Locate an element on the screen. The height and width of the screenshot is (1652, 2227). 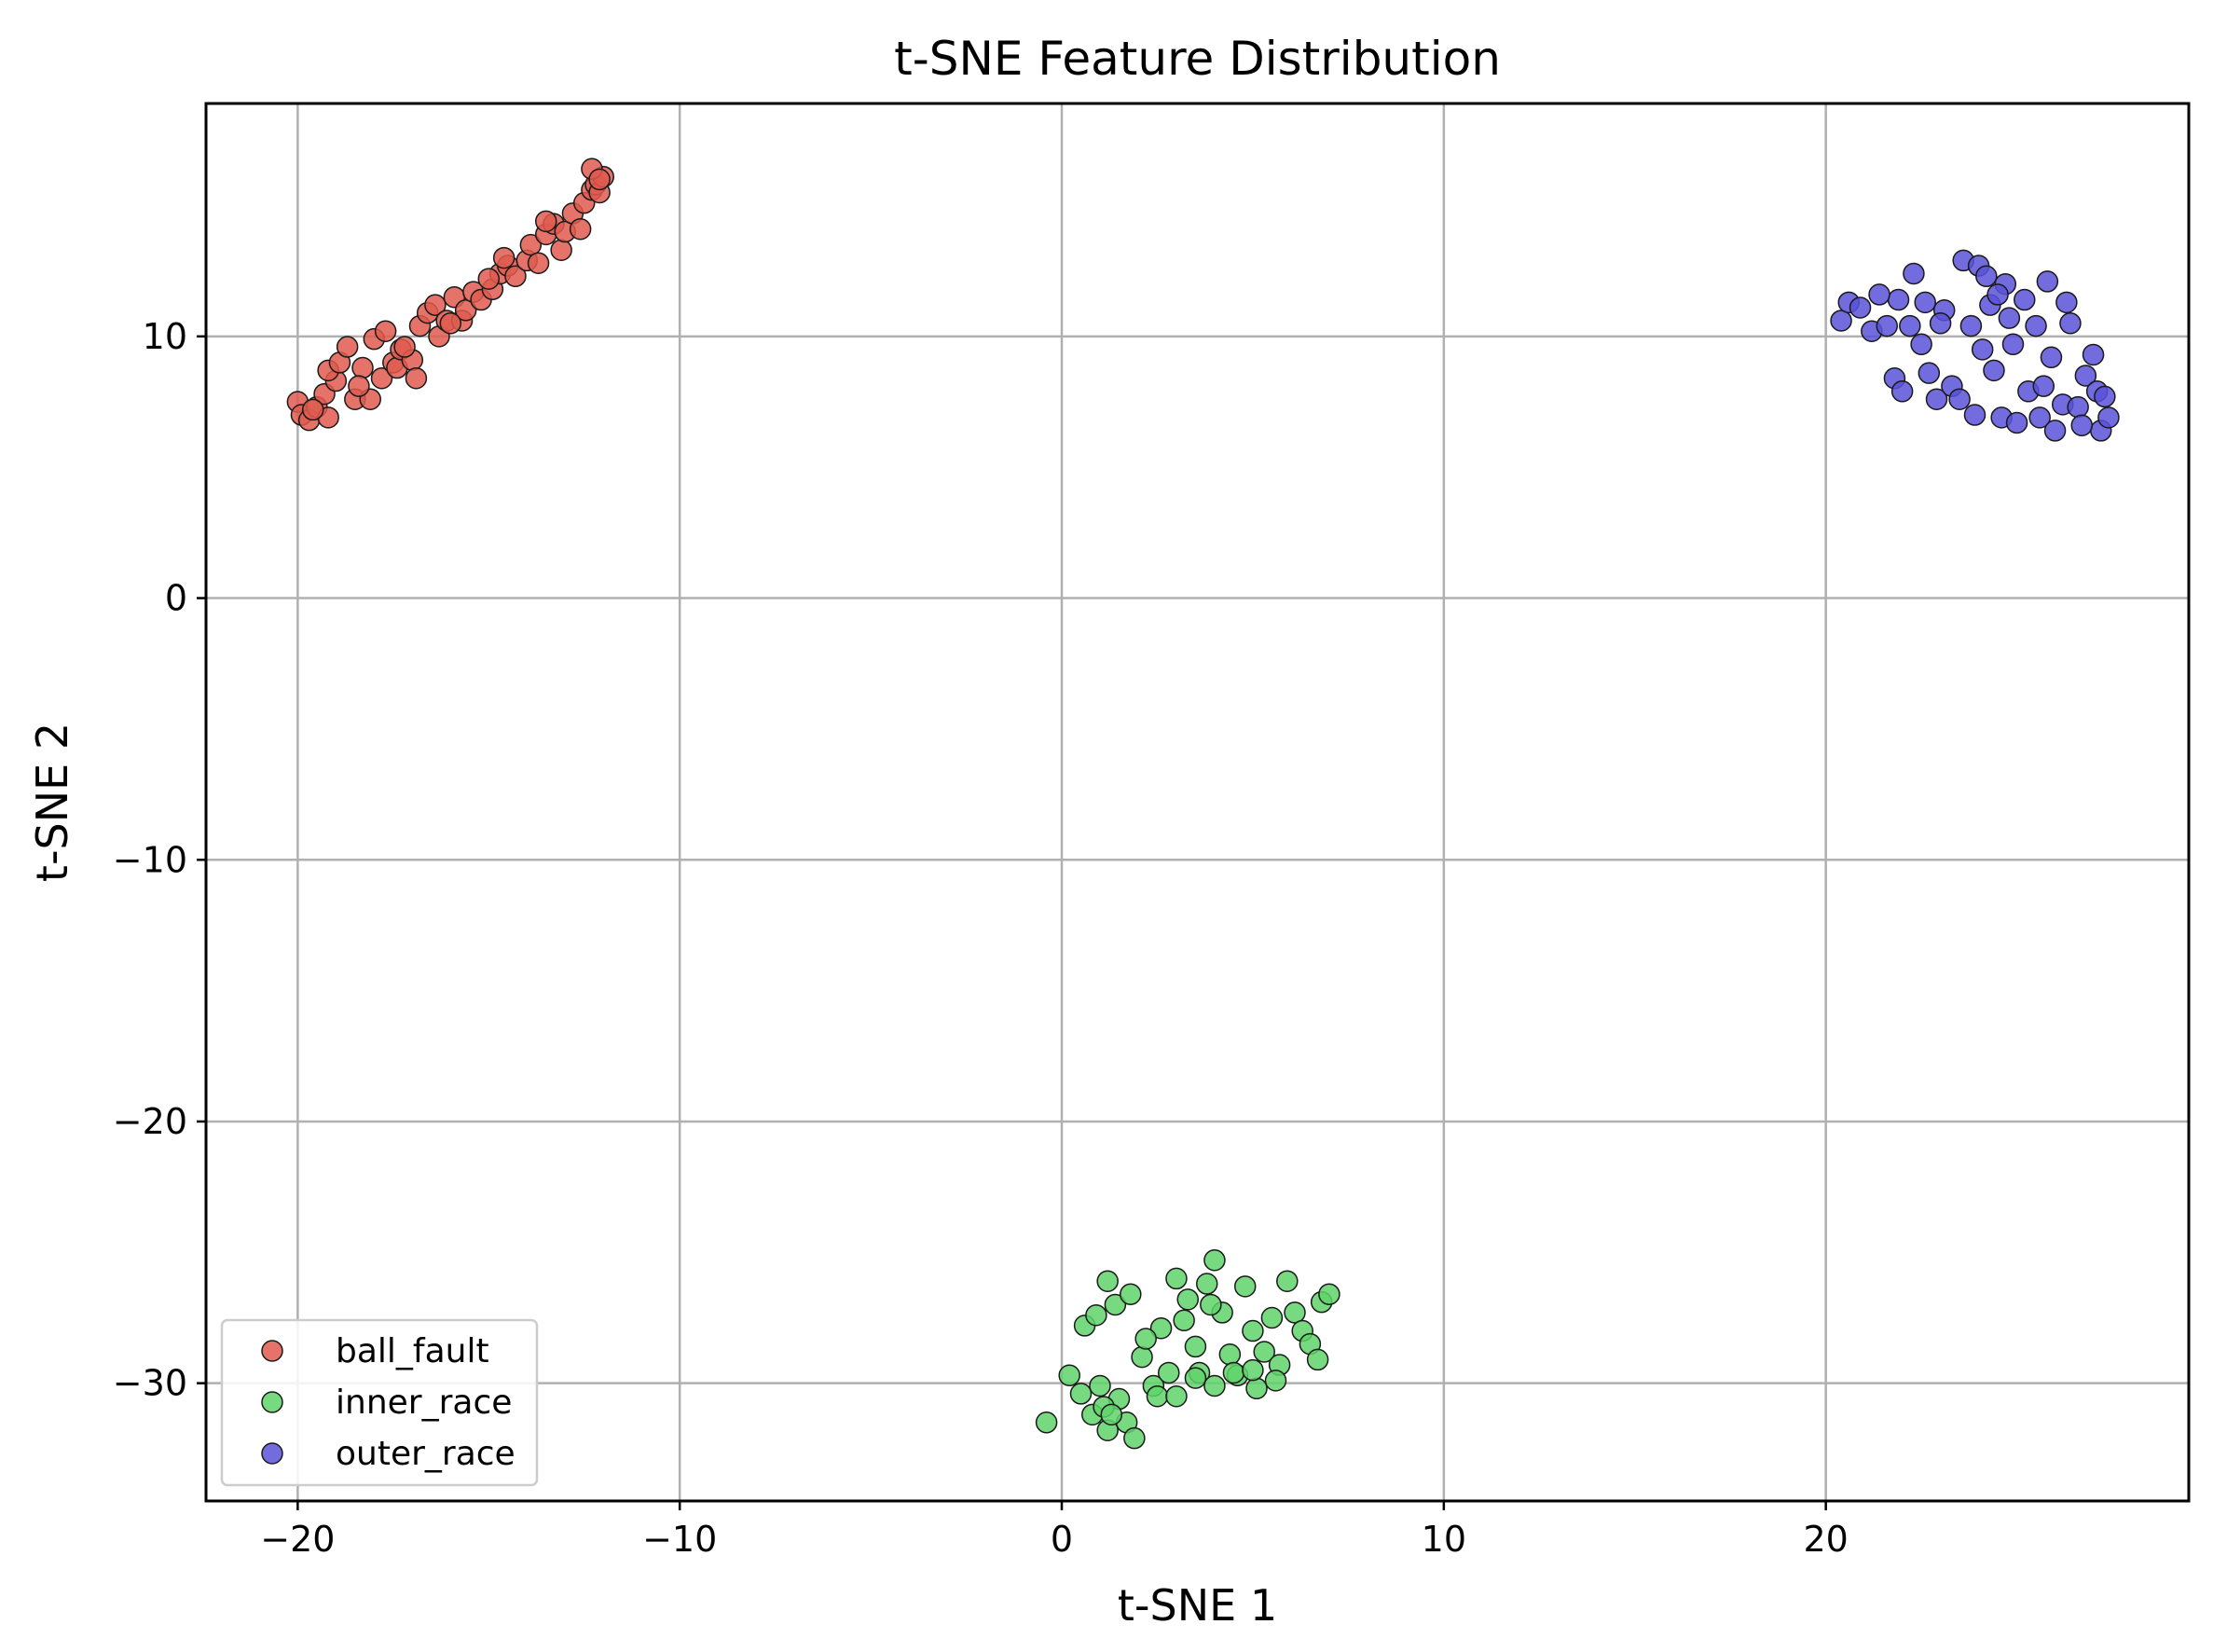
legend-marker-outer_race is located at coordinates (272, 1453).